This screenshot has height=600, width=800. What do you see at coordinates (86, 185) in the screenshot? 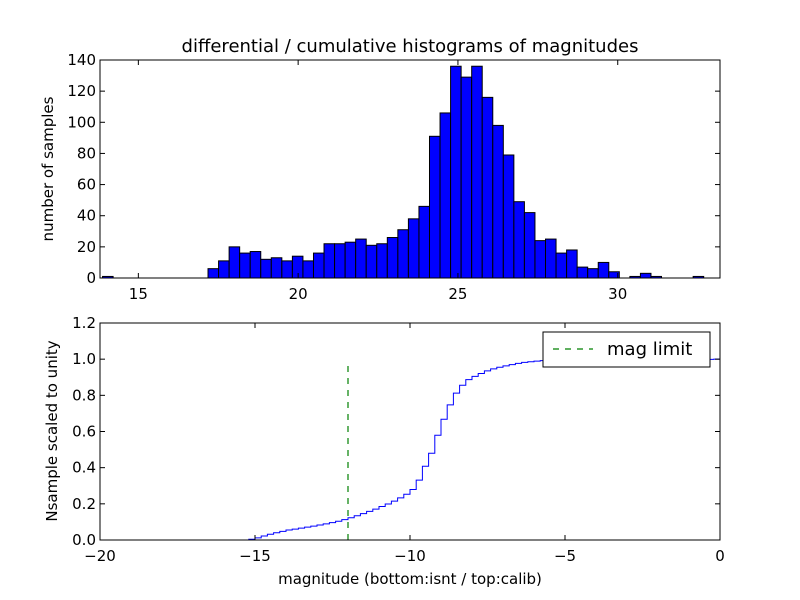
I see `y-tick-label: 60` at bounding box center [86, 185].